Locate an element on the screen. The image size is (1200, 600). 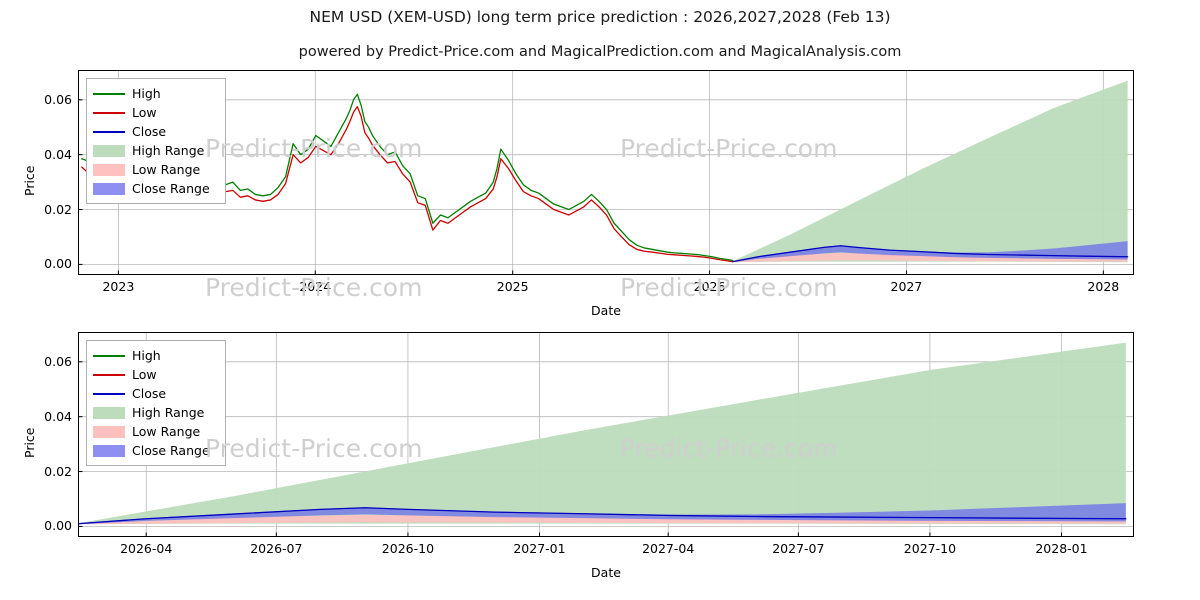
x-tick-label: 2027-01 is located at coordinates (539, 548).